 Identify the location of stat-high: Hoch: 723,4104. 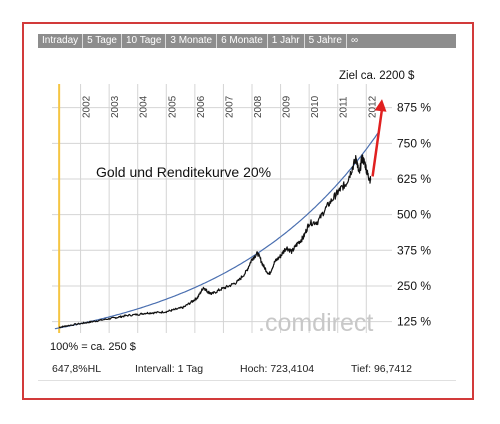
(277, 369).